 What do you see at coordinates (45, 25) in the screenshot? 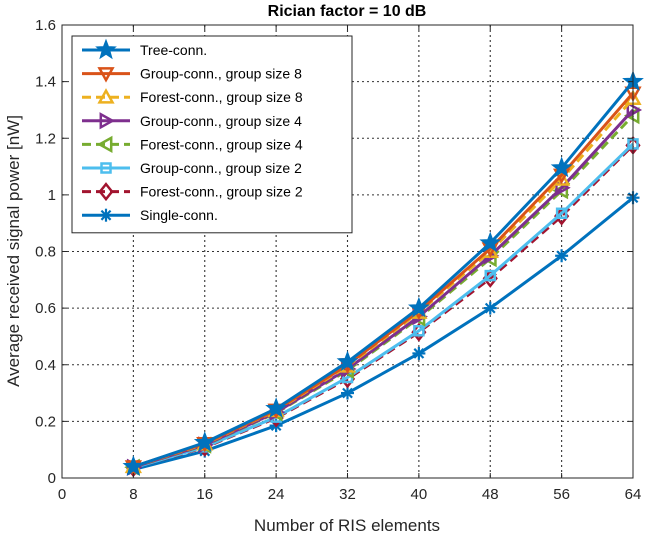
I see `y-tick-label: 1.6` at bounding box center [45, 25].